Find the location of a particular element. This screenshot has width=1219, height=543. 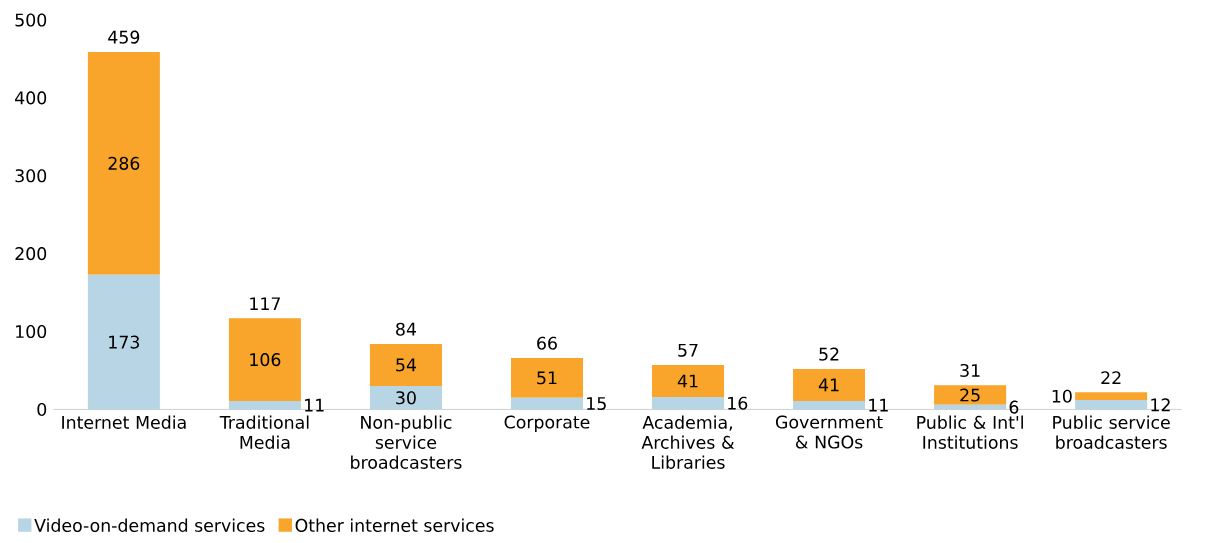

data-label: 54 is located at coordinates (406, 365).